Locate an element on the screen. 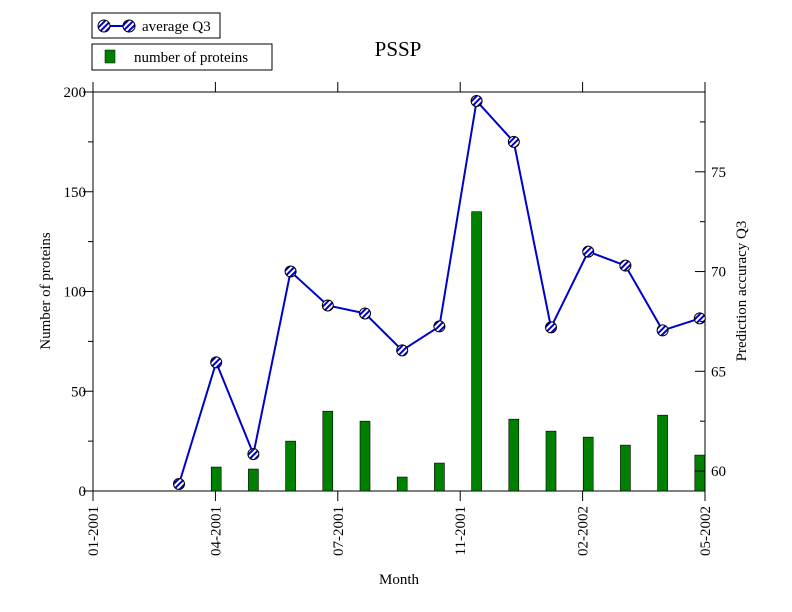  y-axis-left-label: Number of proteins is located at coordinates (46, 291).